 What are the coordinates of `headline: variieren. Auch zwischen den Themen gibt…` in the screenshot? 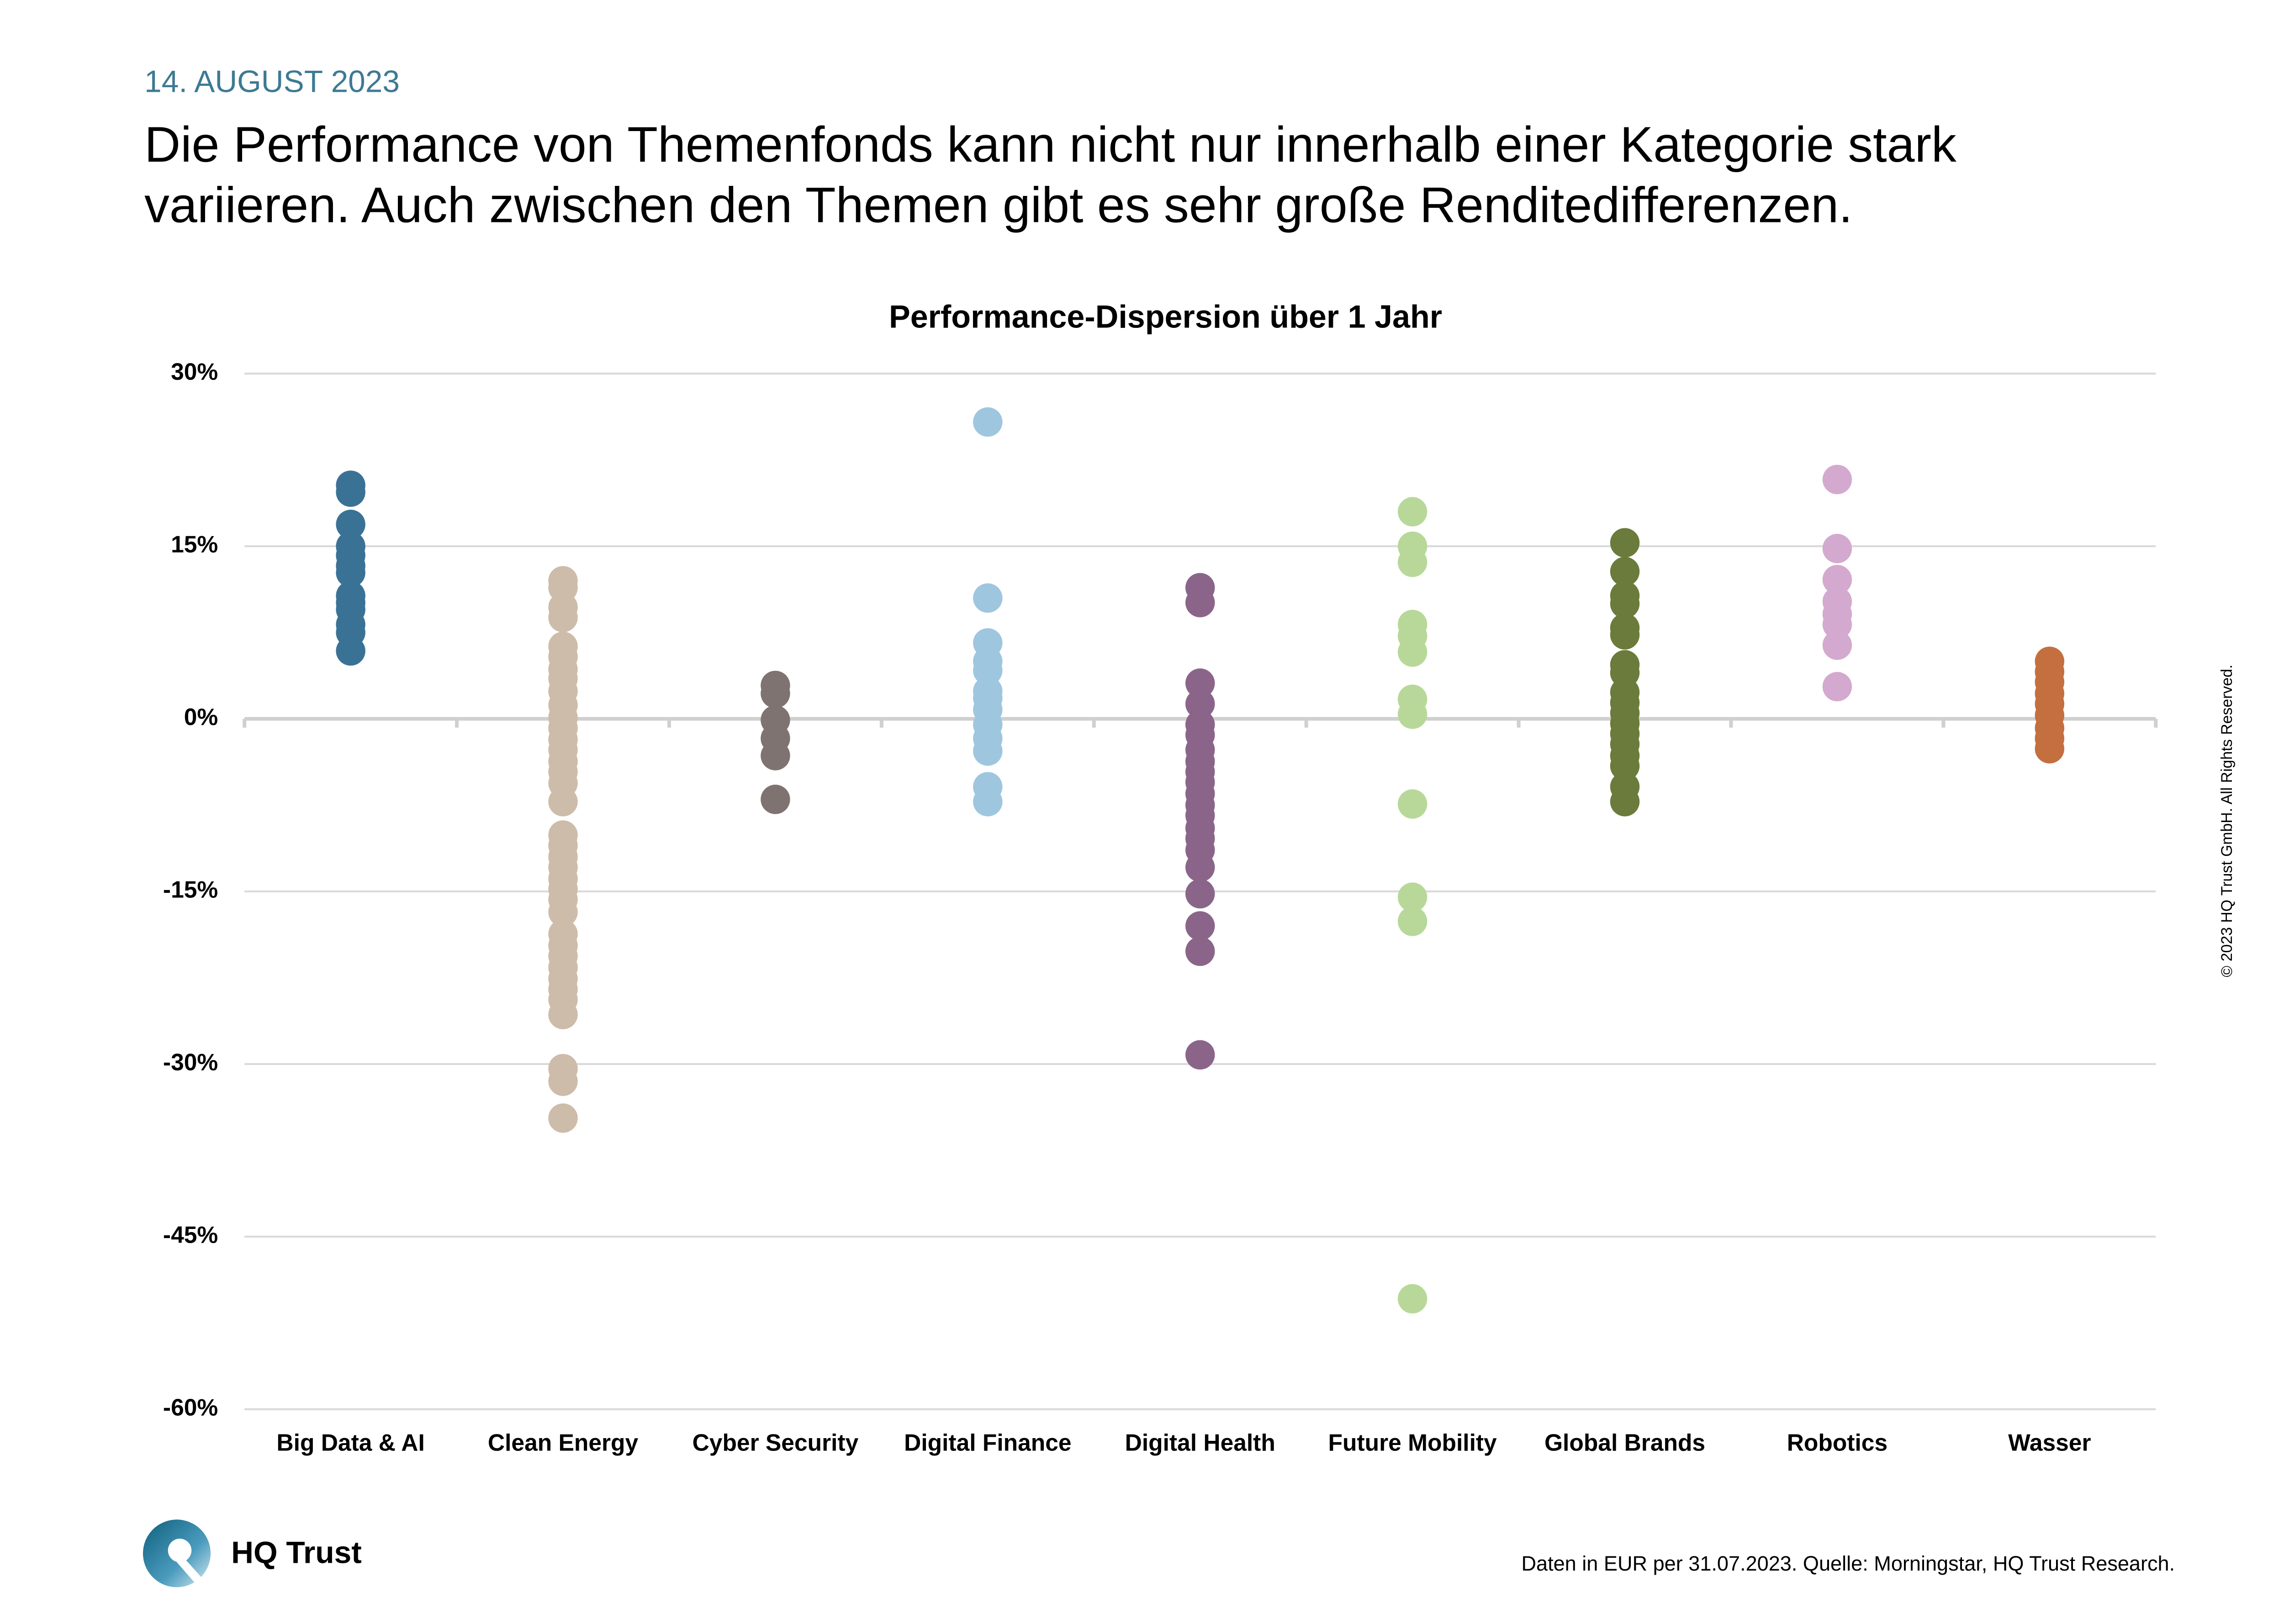 It's located at (998, 205).